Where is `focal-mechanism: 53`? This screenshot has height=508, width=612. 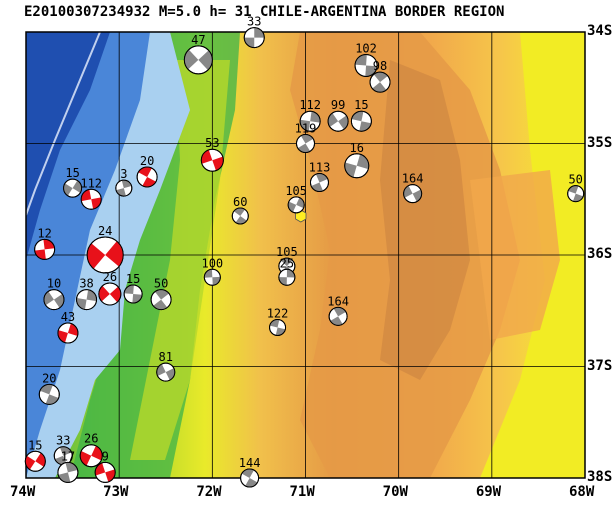 focal-mechanism: 53 is located at coordinates (212, 154).